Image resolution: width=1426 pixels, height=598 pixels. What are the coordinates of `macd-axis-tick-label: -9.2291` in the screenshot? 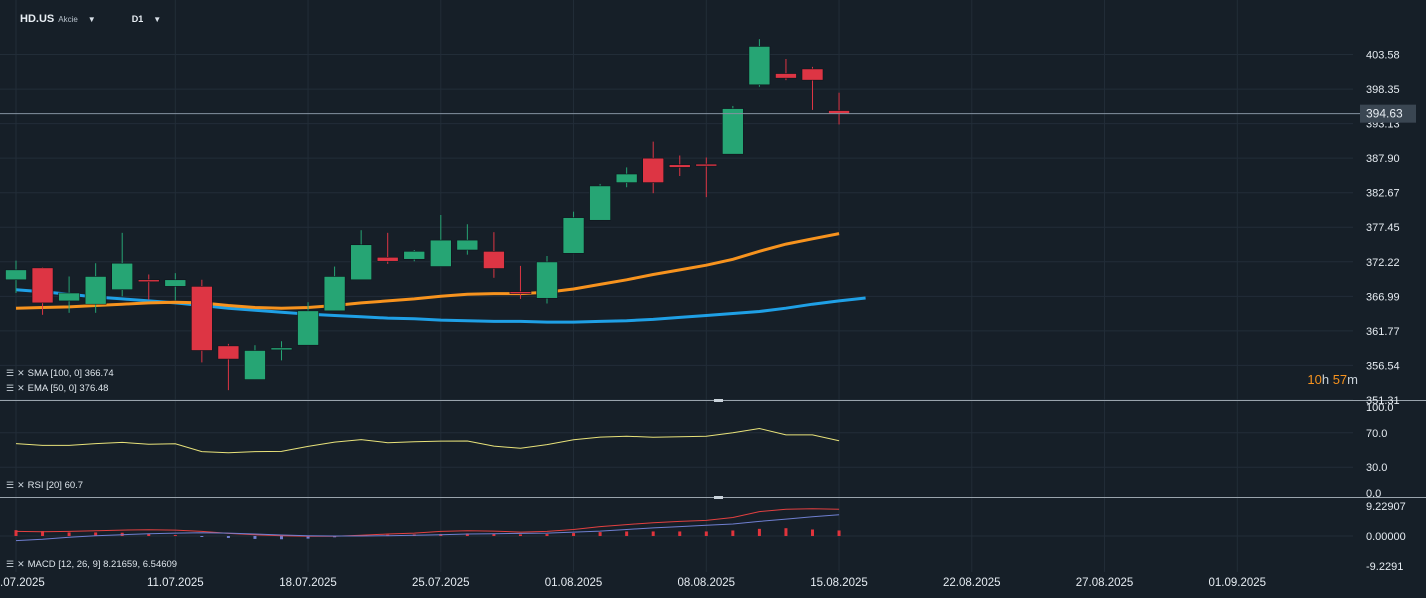 It's located at (1384, 567).